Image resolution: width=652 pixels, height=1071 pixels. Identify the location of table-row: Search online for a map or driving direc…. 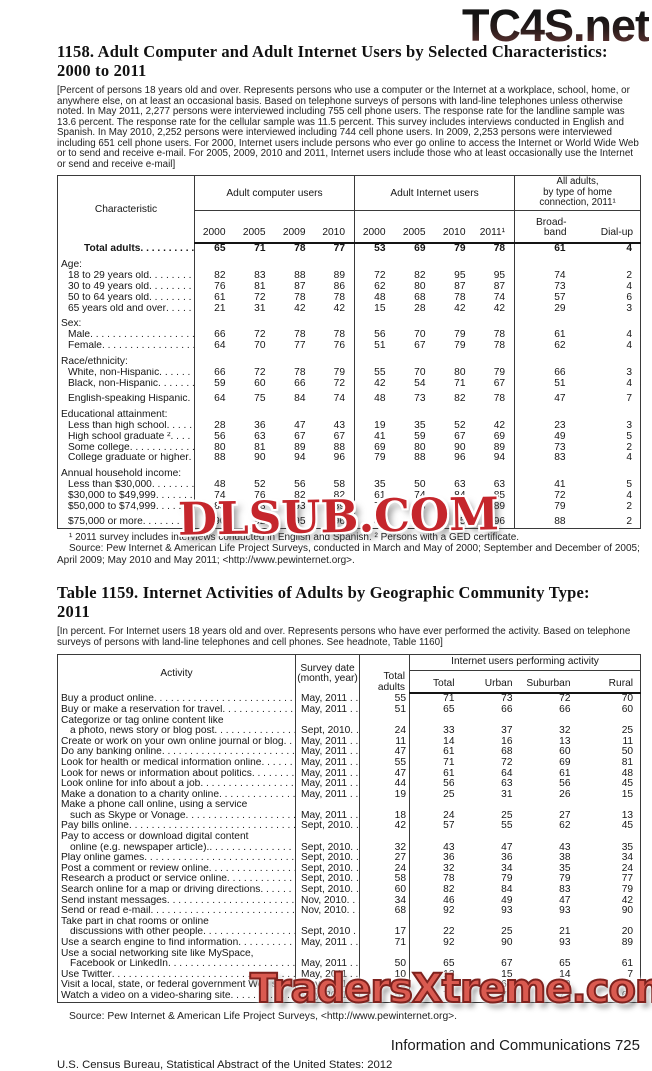
(349, 890).